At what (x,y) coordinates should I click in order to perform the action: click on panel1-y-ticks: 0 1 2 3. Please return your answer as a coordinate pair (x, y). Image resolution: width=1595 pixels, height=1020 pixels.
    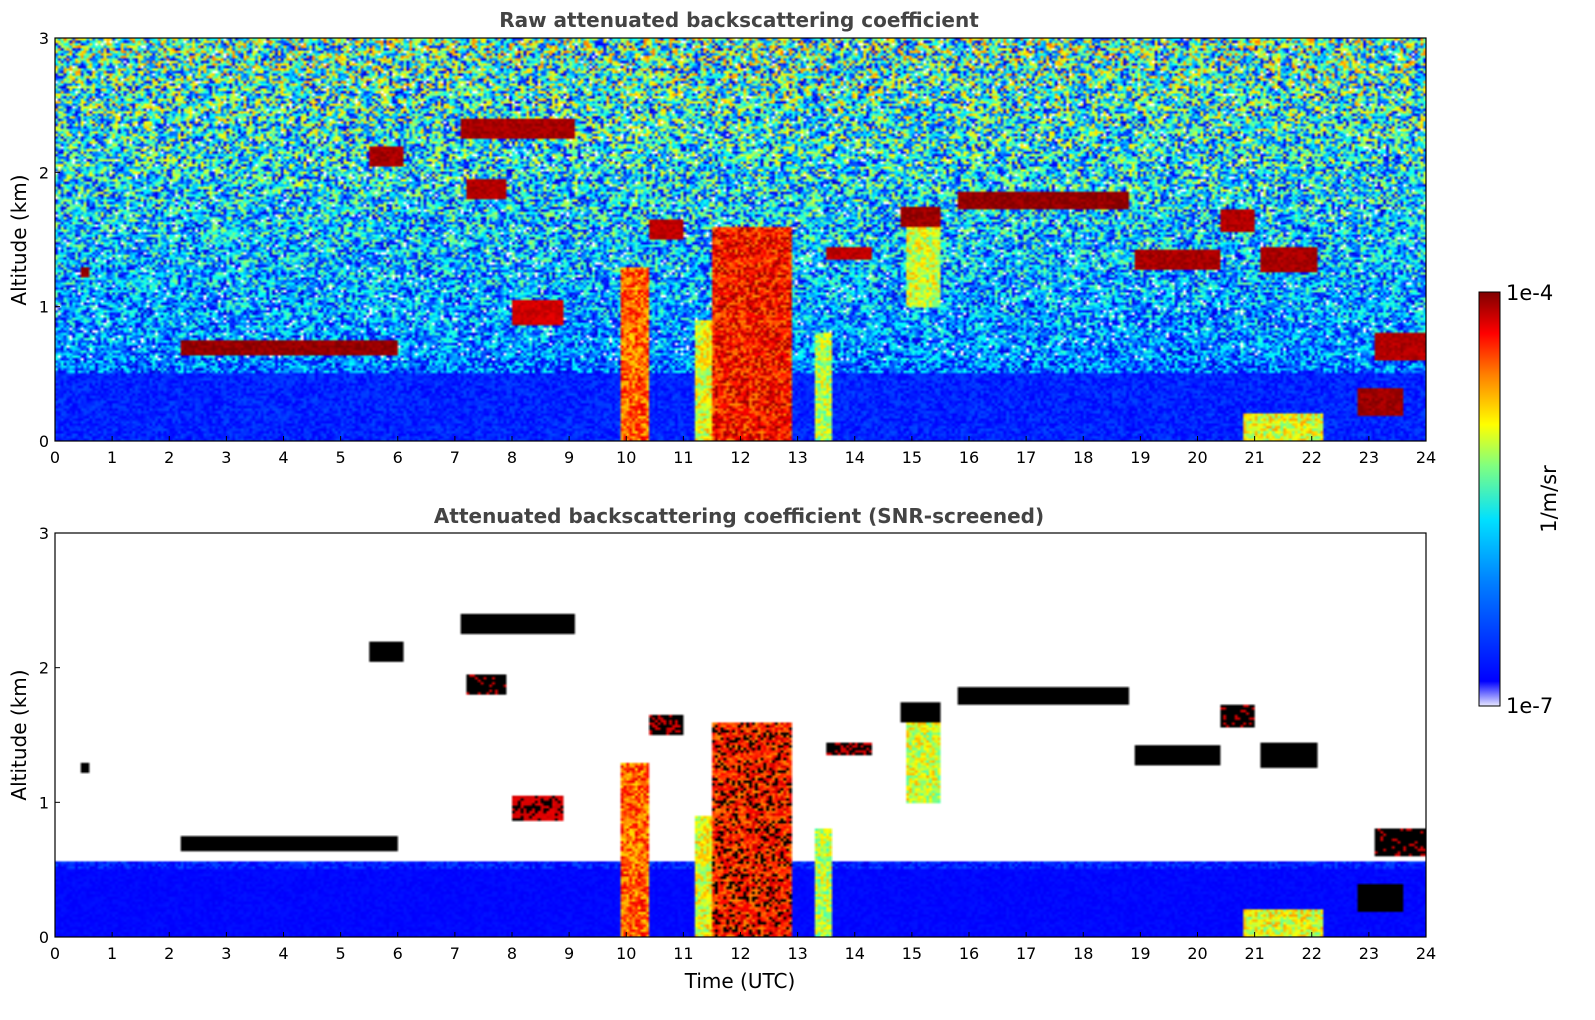
    Looking at the image, I should click on (49, 240).